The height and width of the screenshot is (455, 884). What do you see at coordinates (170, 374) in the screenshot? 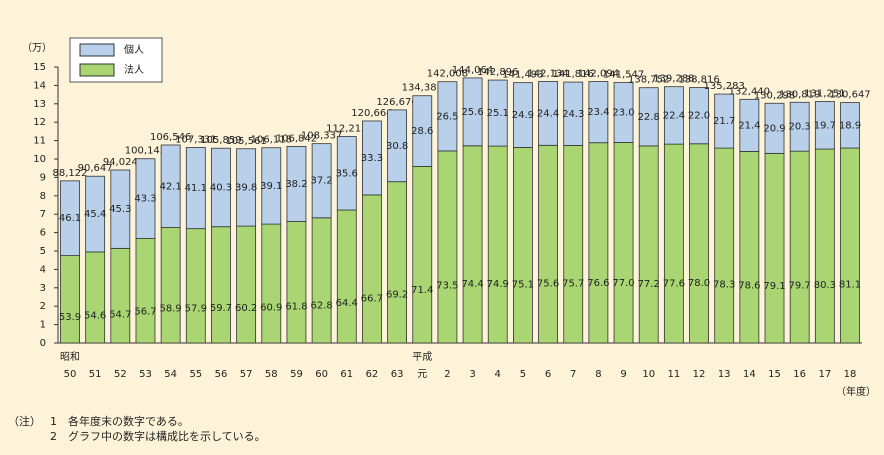
I see `x-tick-label: 54` at bounding box center [170, 374].